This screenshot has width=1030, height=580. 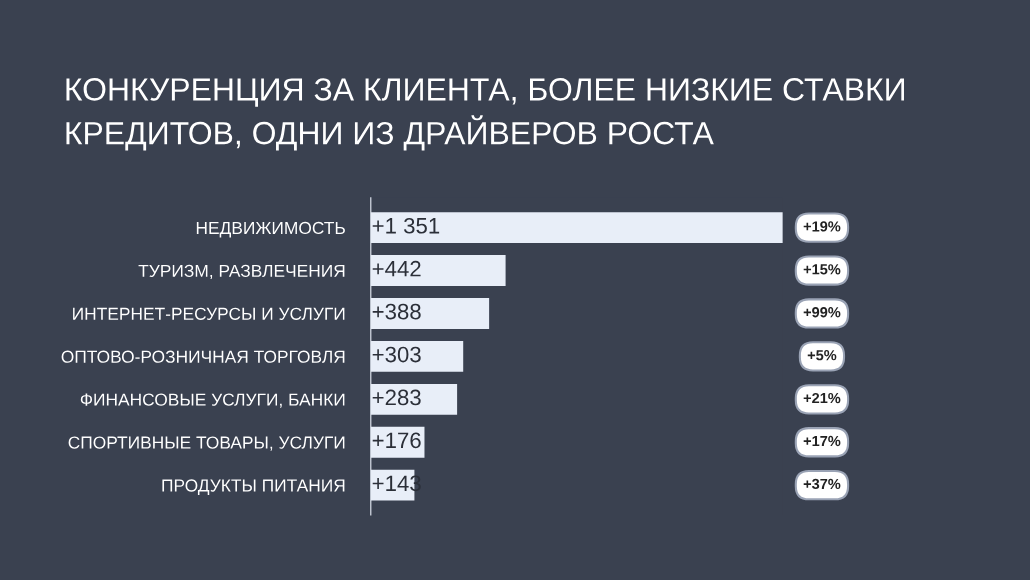 I want to click on data-label: +388, so click(x=396, y=311).